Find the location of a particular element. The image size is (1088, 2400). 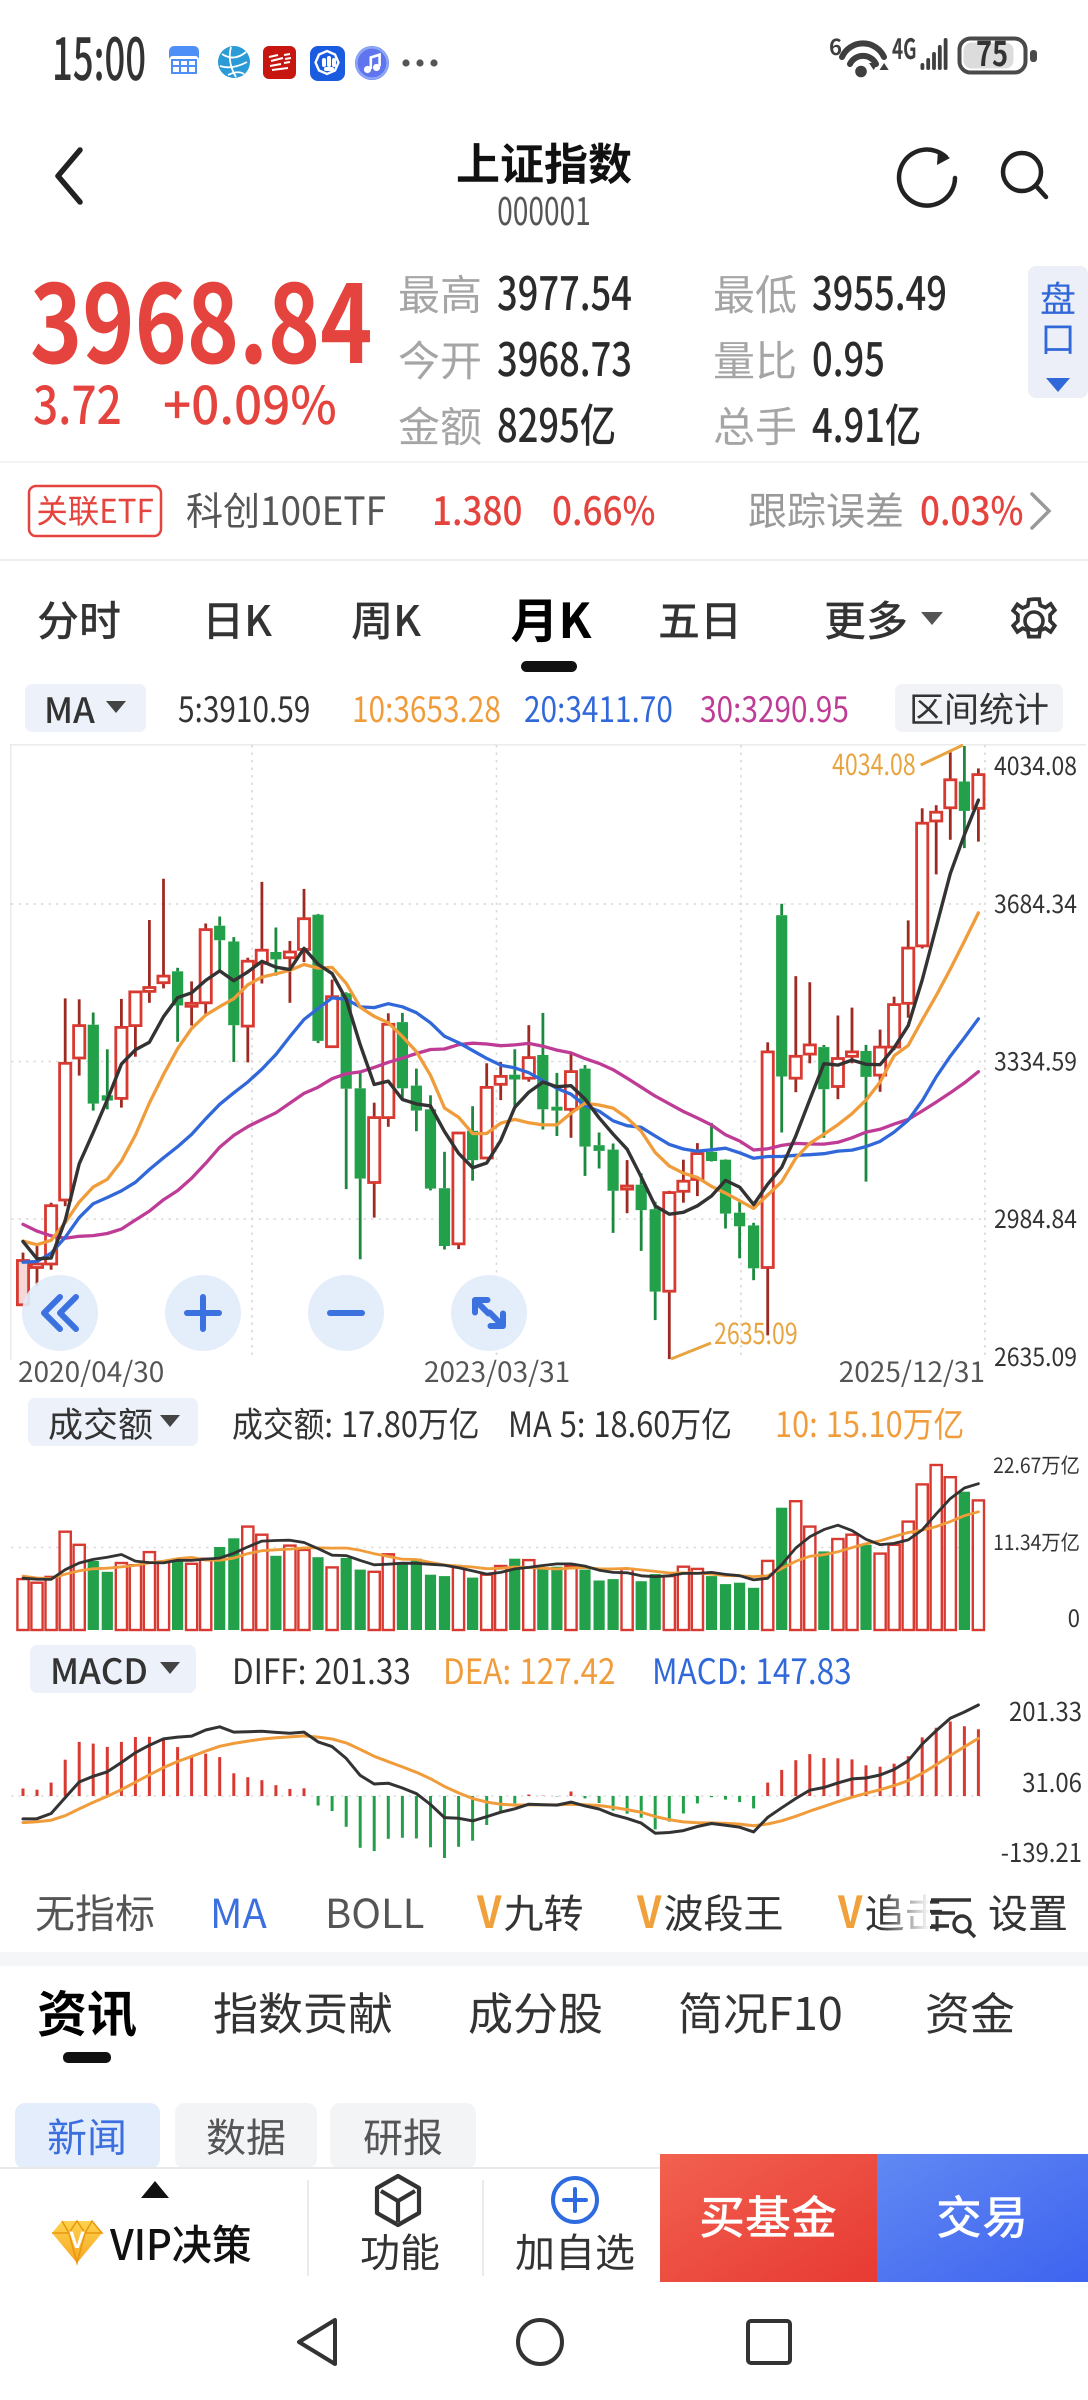

svg-text: V is located at coordinates (77, 2240).